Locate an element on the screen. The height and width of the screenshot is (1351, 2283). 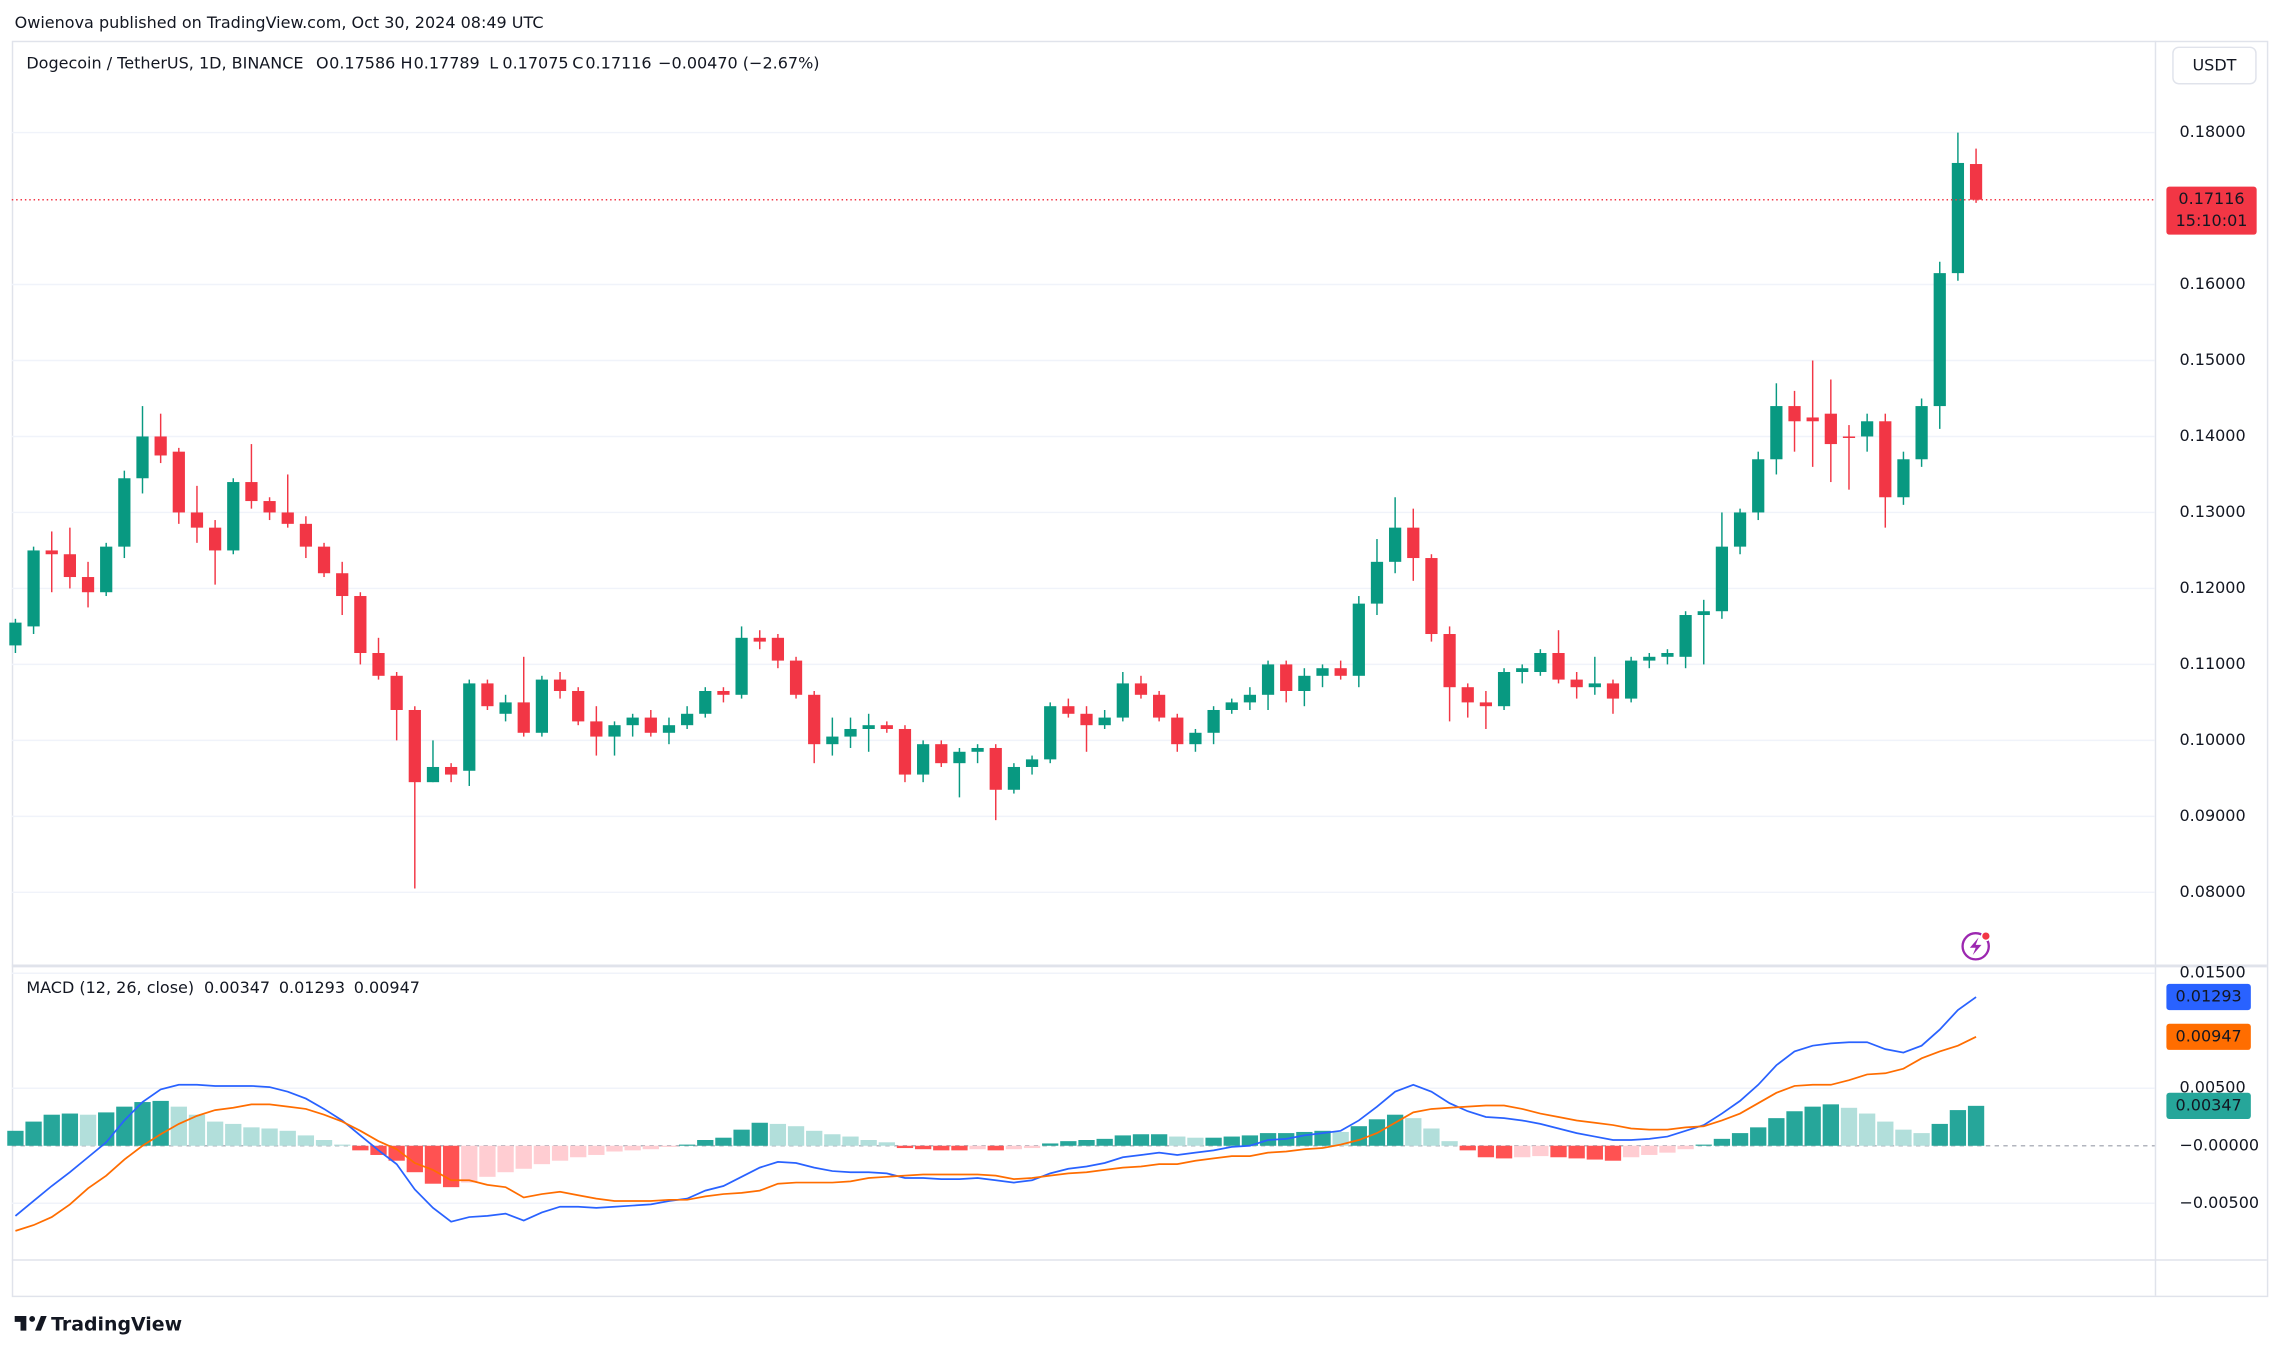
icon-bolt is located at coordinates (1975, 946).